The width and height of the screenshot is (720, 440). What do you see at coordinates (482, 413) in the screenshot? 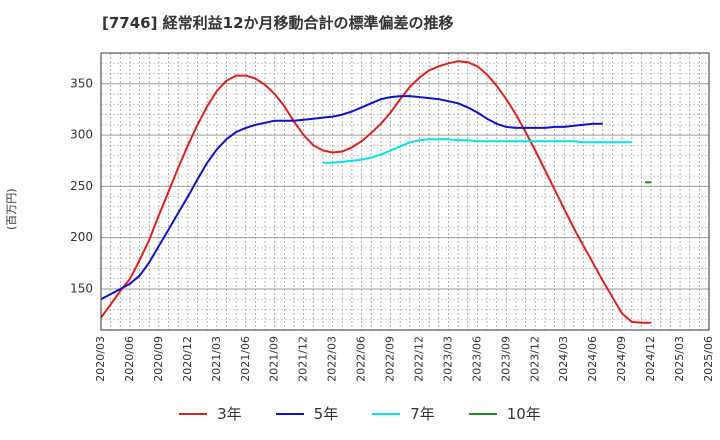
I see `legend-swatch-10y` at bounding box center [482, 413].